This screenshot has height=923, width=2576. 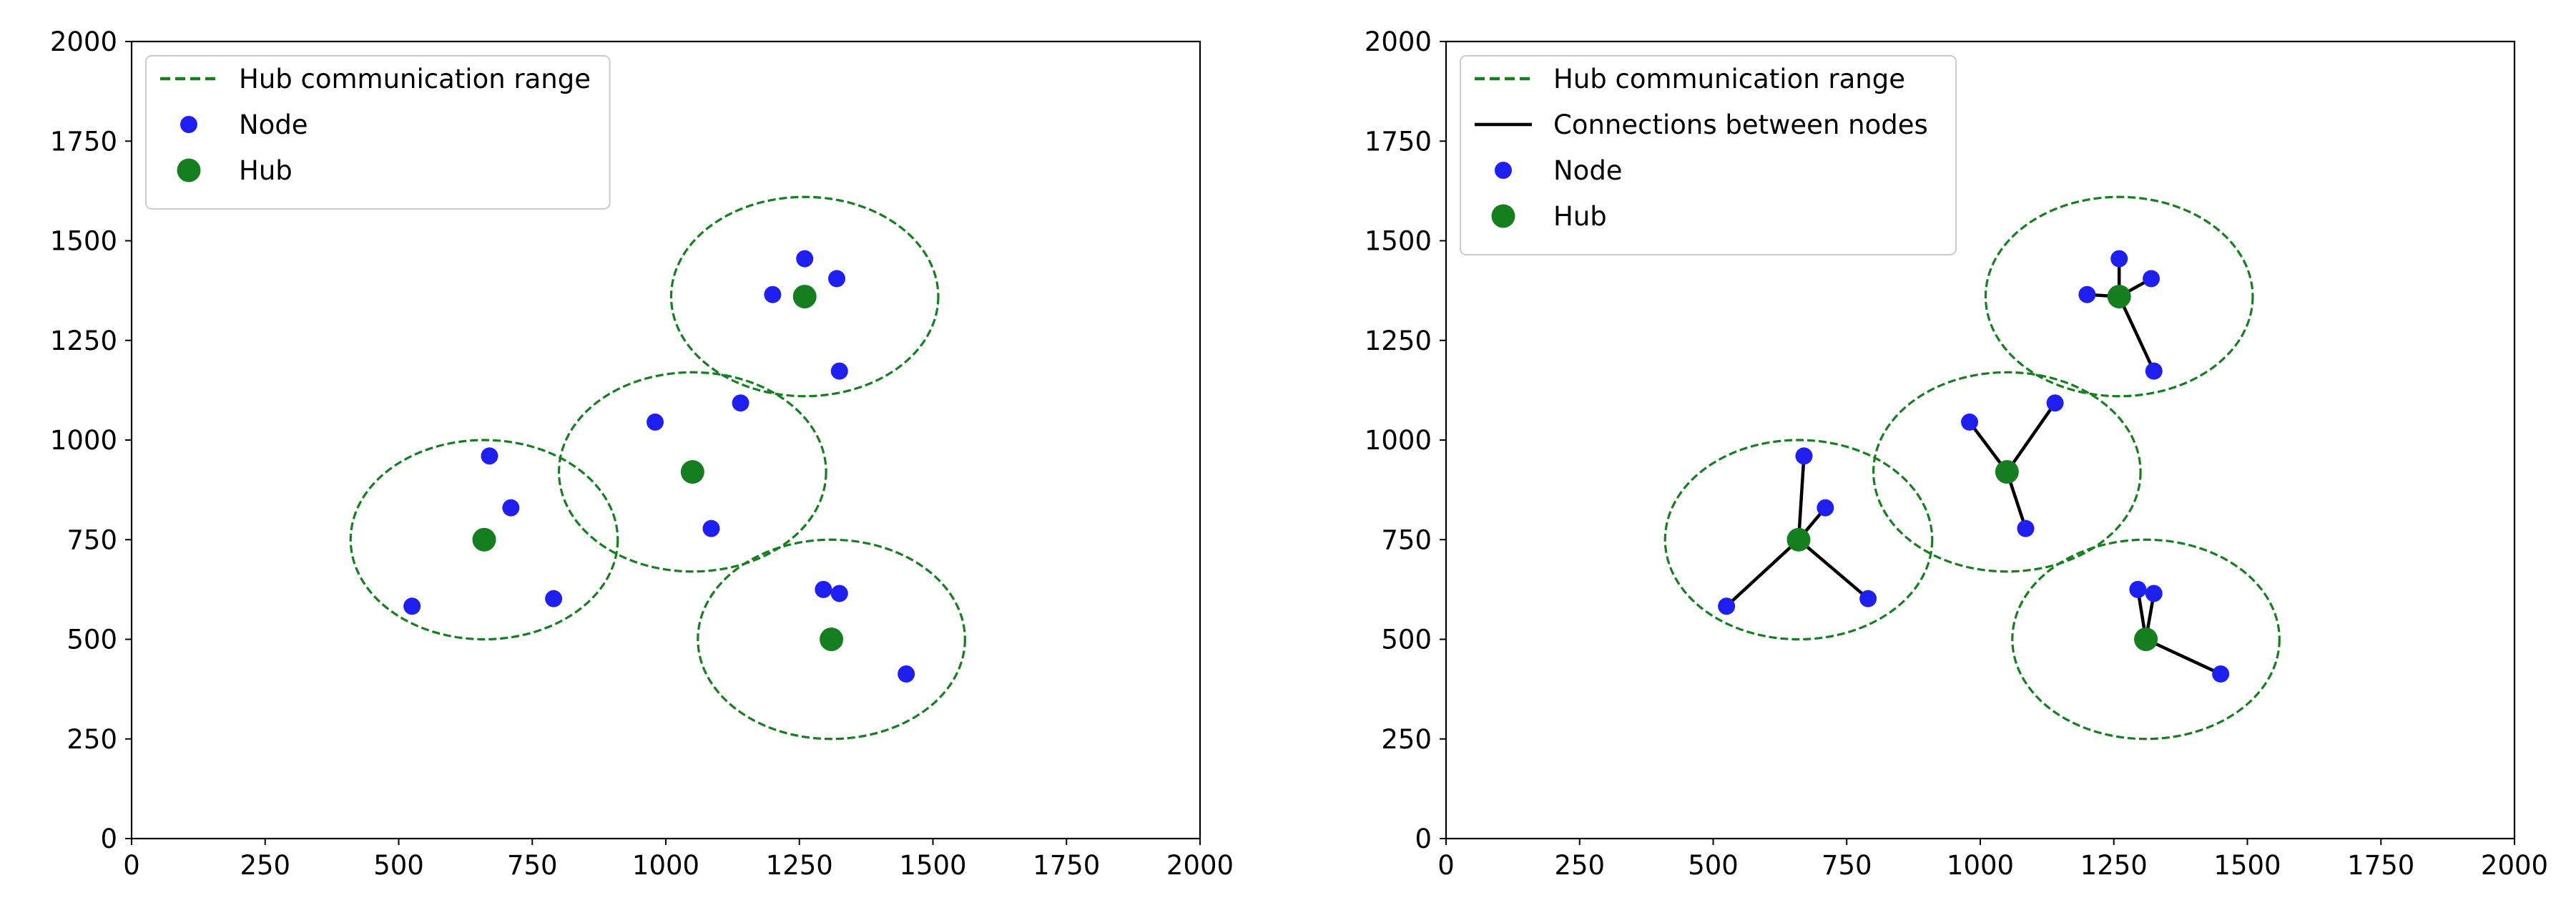 I want to click on legend: Hub communication range Node Hub, so click(x=378, y=132).